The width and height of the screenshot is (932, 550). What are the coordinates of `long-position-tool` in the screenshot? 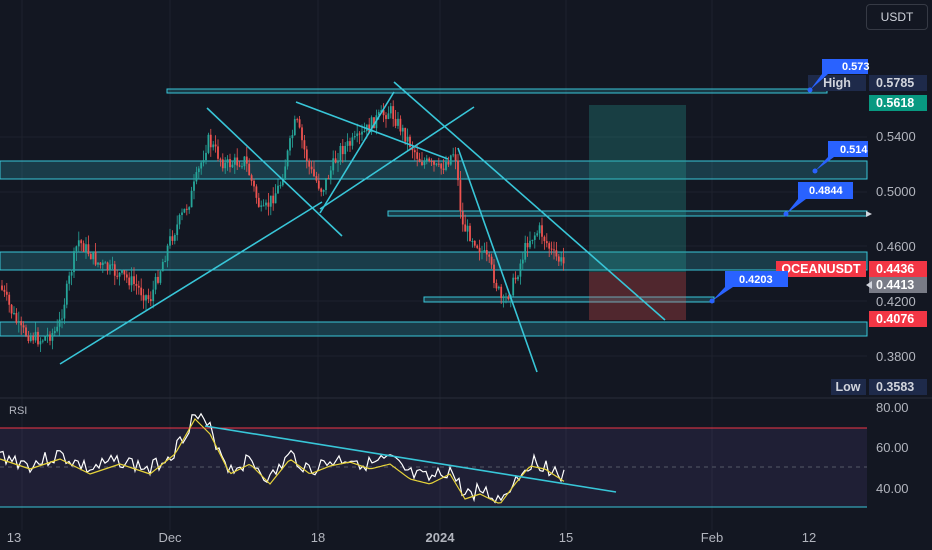 It's located at (637, 212).